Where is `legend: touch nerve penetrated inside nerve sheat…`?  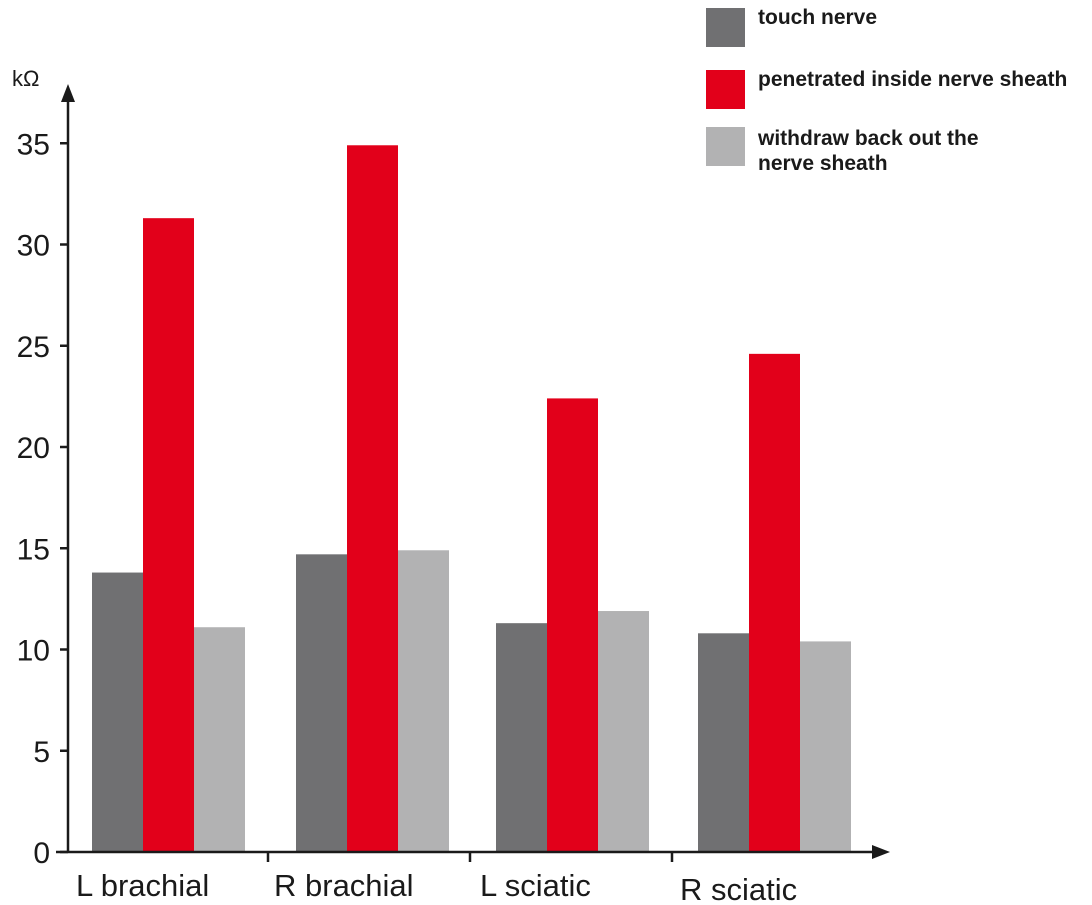
legend: touch nerve penetrated inside nerve sheat… is located at coordinates (886, 90).